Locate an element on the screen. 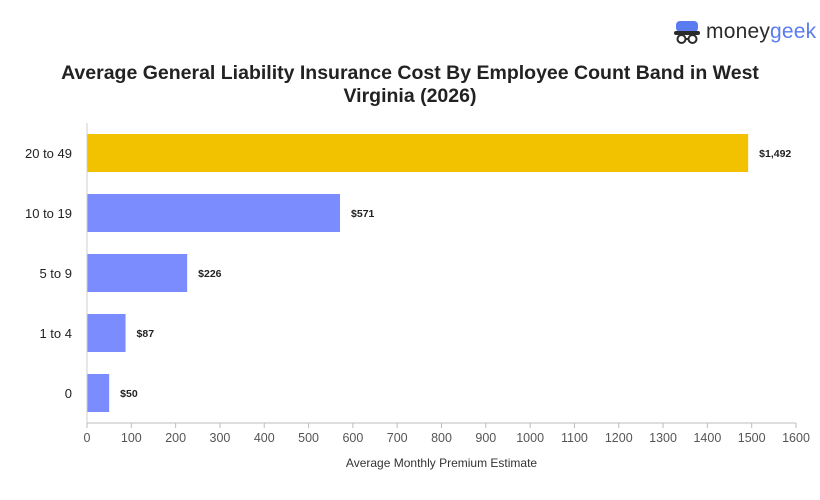  moneygeek-mascot-icon is located at coordinates (687, 32).